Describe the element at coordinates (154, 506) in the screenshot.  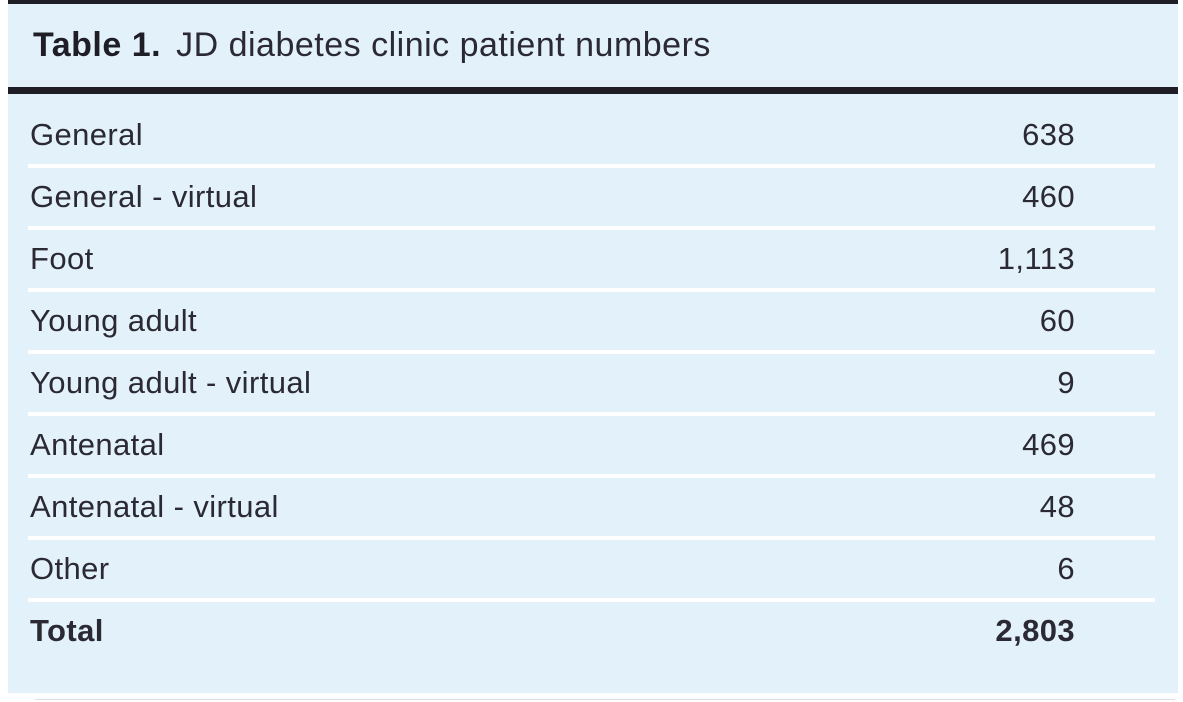
I see `row-label: Antenatal - virtual` at that location.